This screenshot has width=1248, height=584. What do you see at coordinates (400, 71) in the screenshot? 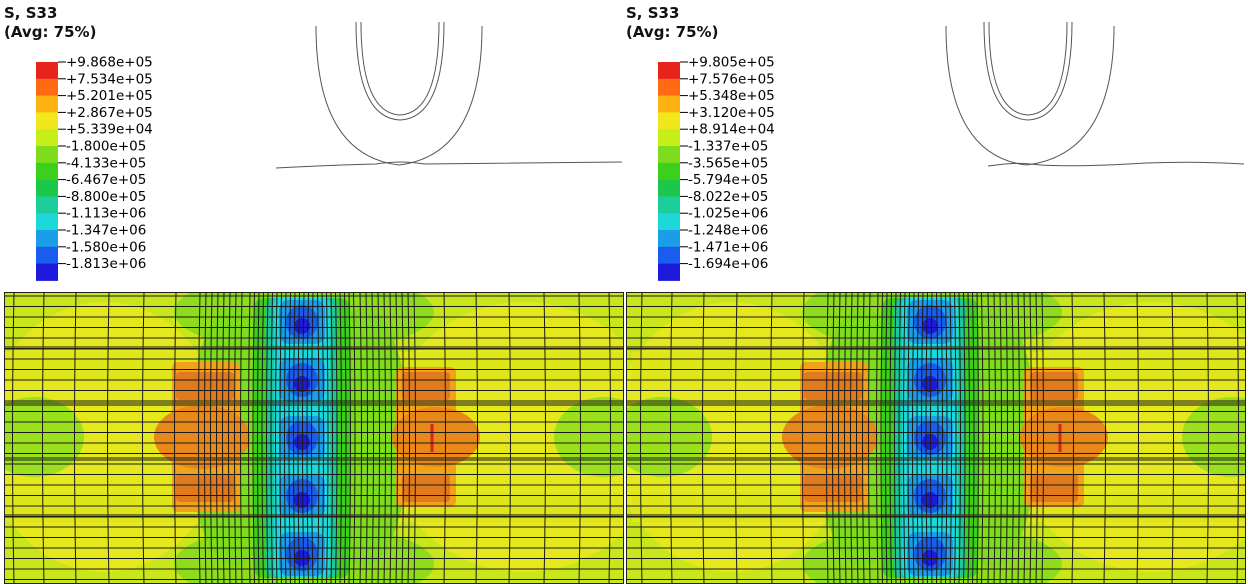
I see `rim-outline-outer` at bounding box center [400, 71].